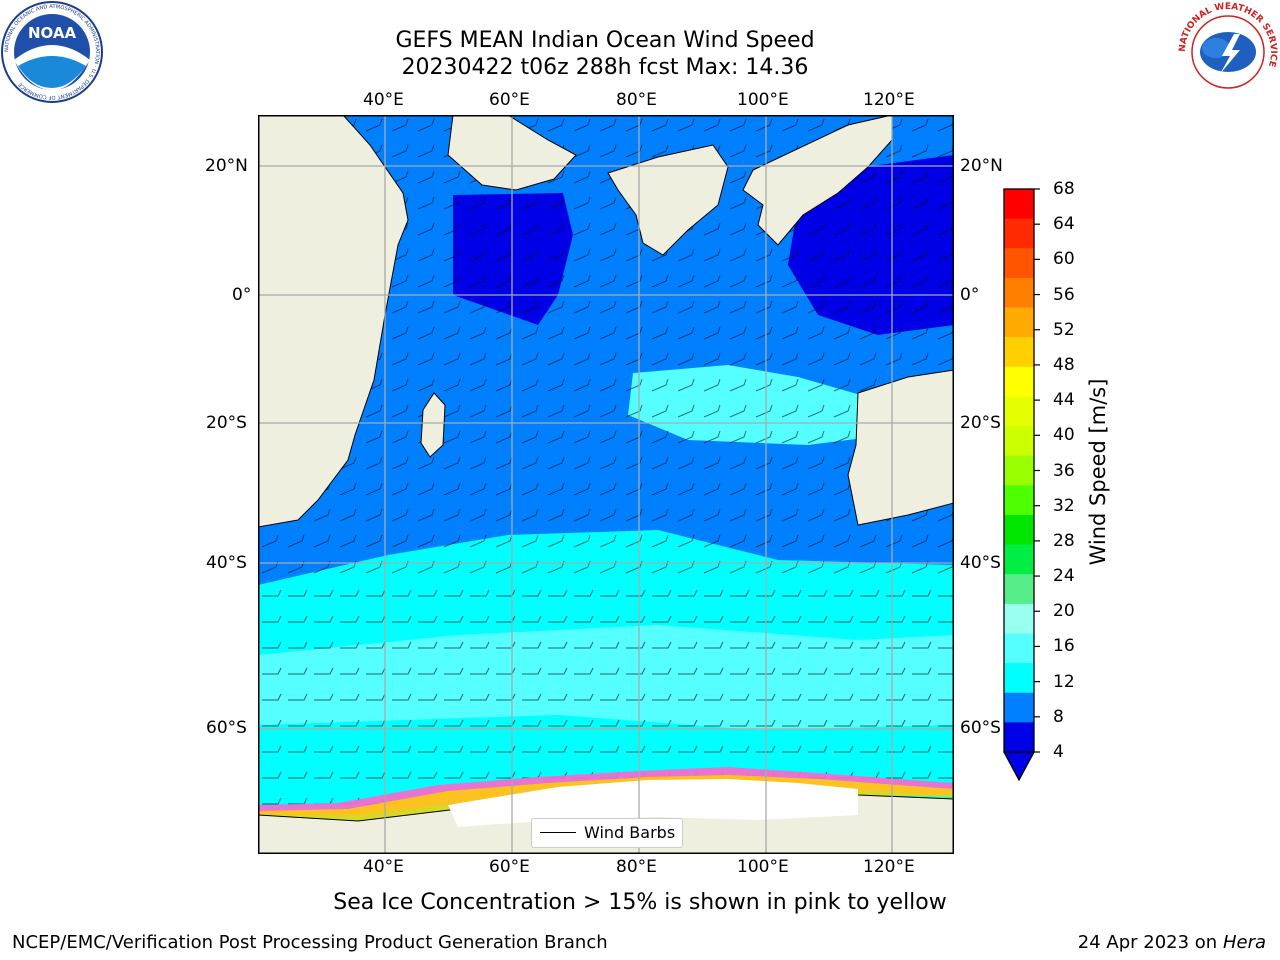 The height and width of the screenshot is (960, 1280). Describe the element at coordinates (980, 563) in the screenshot. I see `lat-tick-right-40s: 40°S` at that location.